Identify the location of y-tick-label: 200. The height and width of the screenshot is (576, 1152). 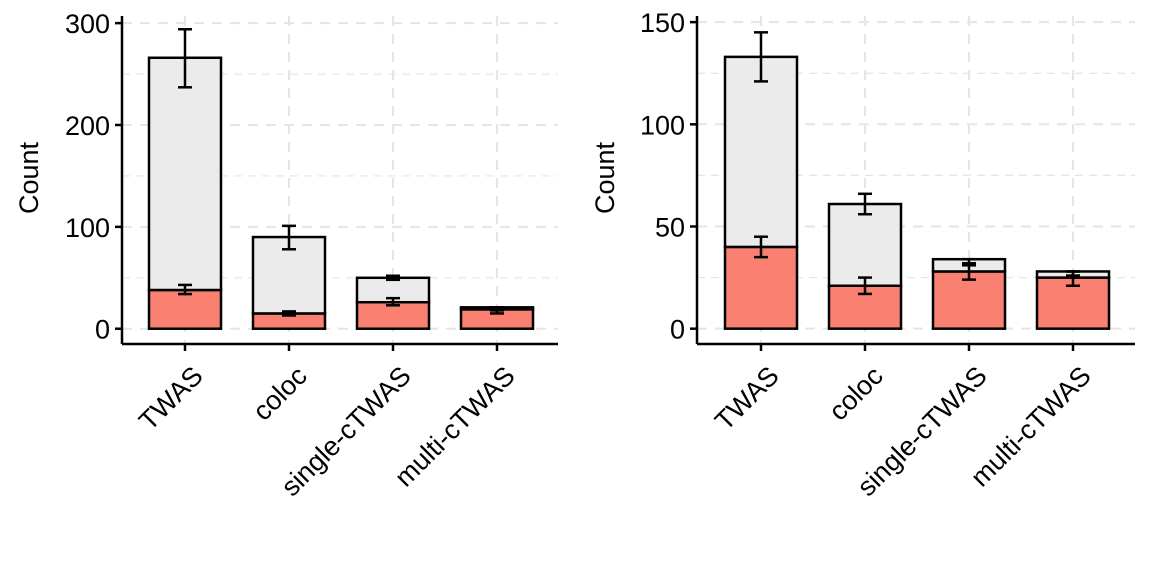
(87, 126).